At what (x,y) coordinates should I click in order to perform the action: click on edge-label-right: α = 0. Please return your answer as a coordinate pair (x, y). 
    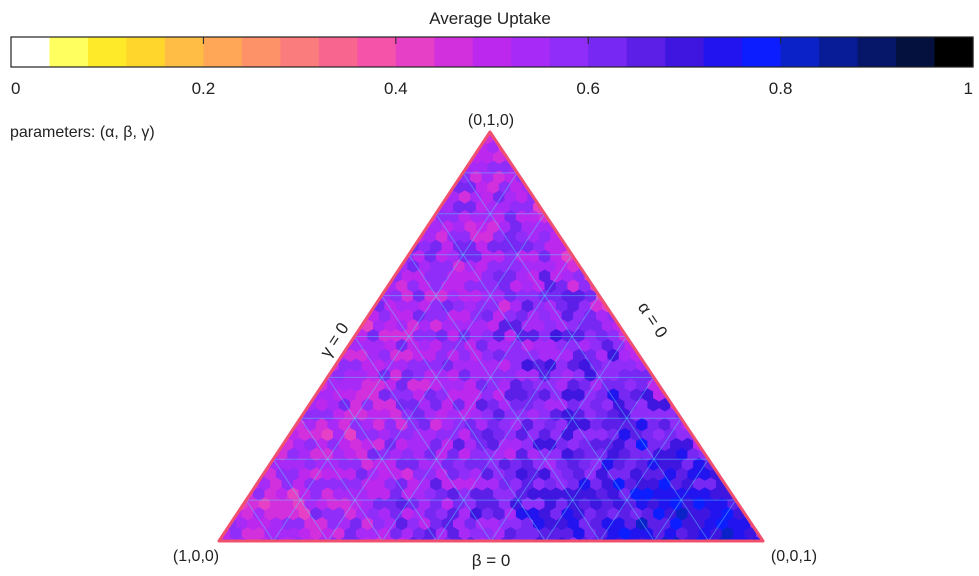
    Looking at the image, I should click on (652, 320).